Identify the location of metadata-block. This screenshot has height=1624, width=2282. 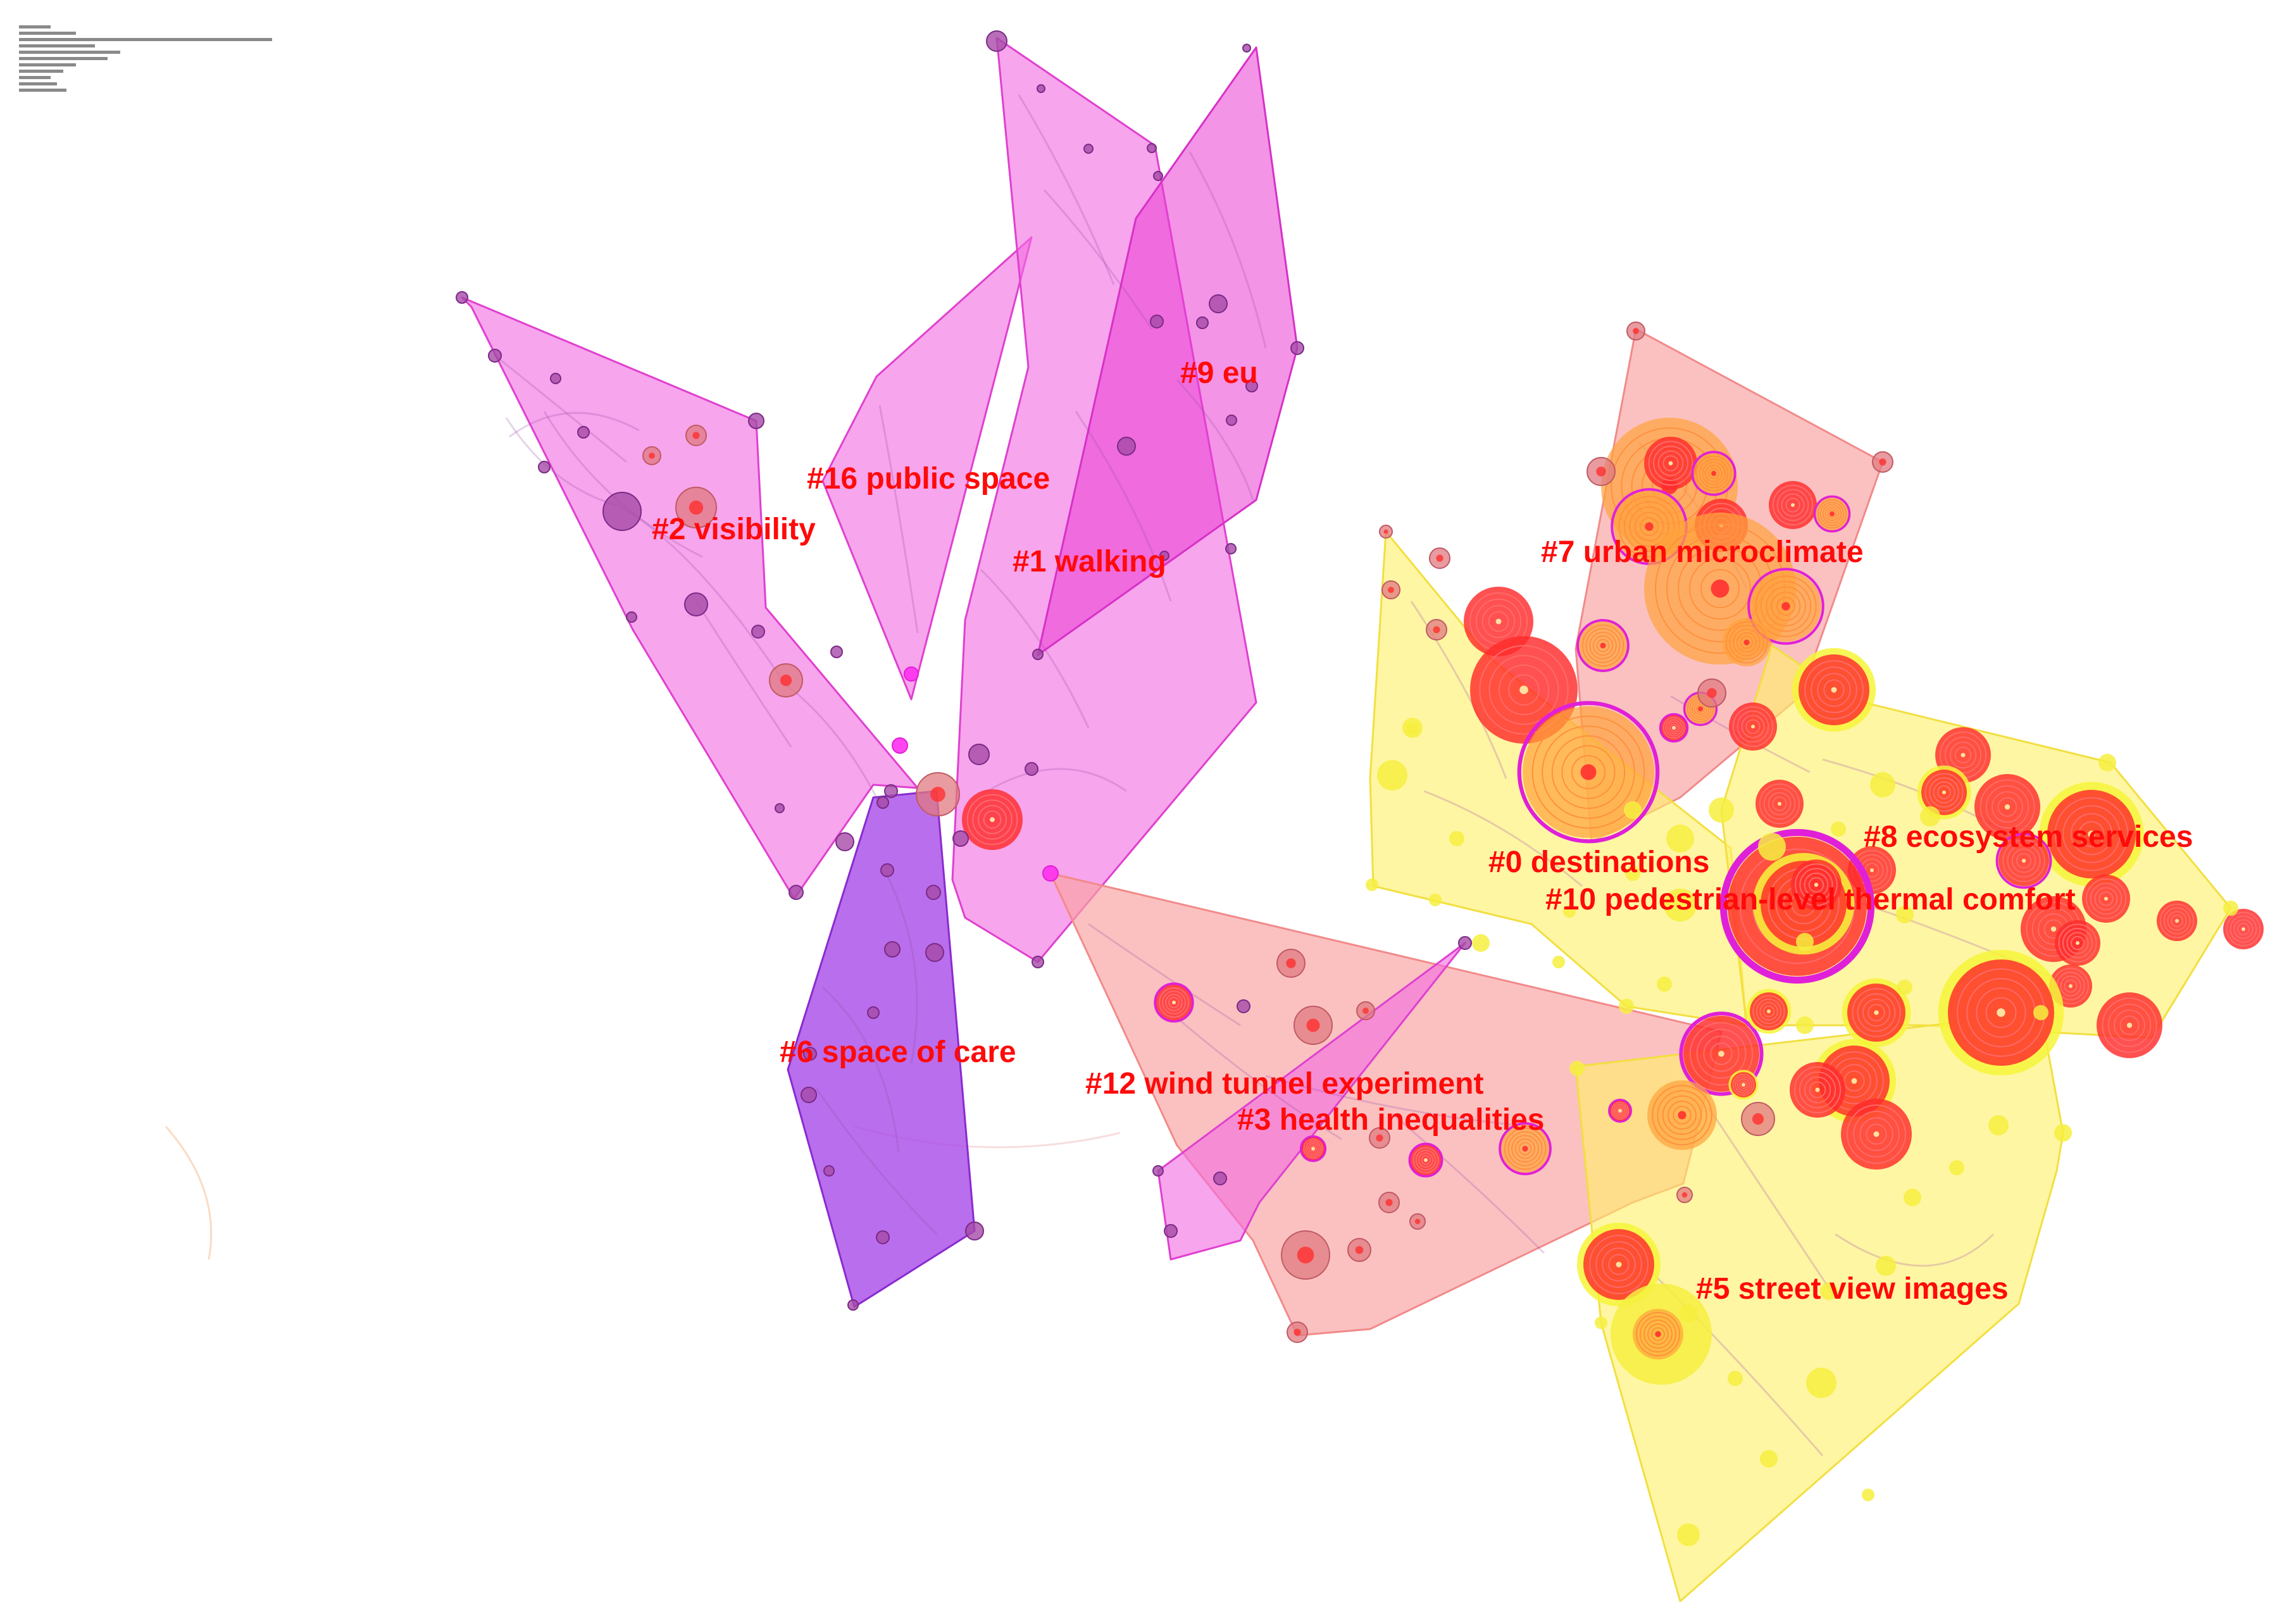
(145, 58).